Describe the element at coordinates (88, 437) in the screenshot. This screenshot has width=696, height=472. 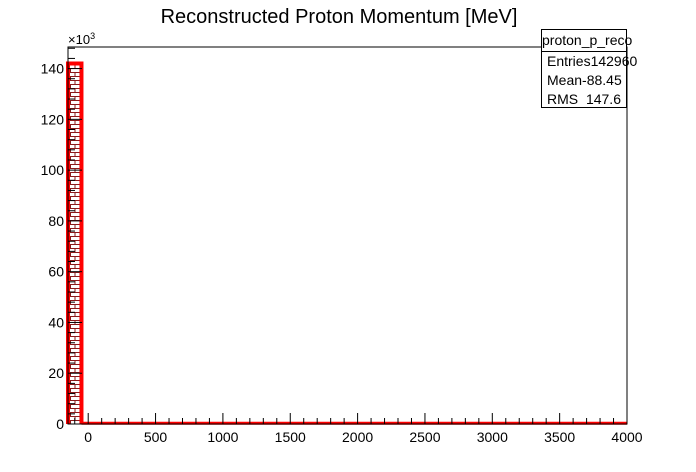
I see `x-tick-label: 0` at that location.